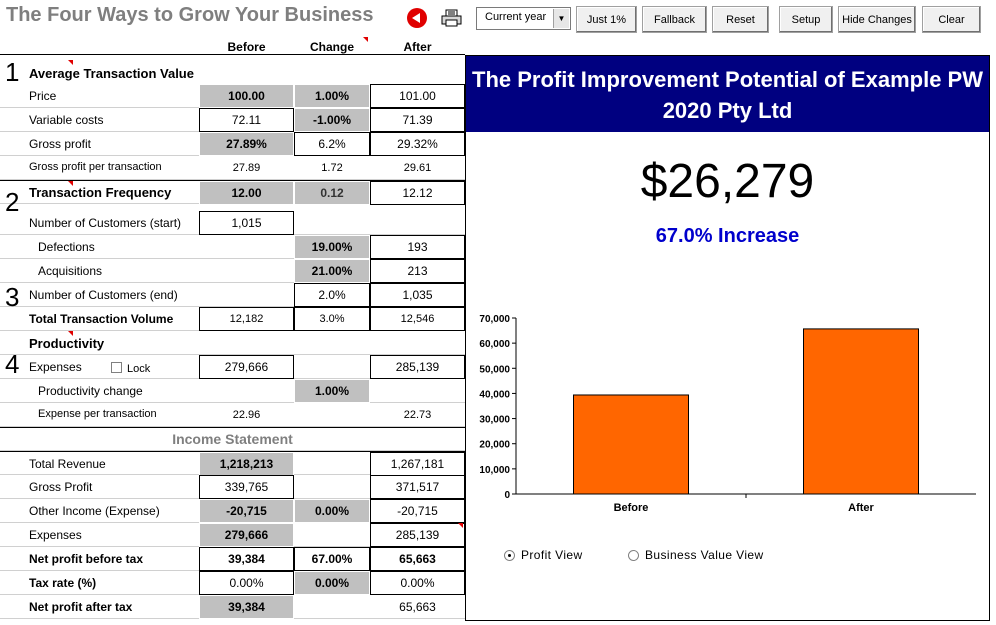 The width and height of the screenshot is (996, 625). I want to click on gppt-after-value: 29.61, so click(417, 168).